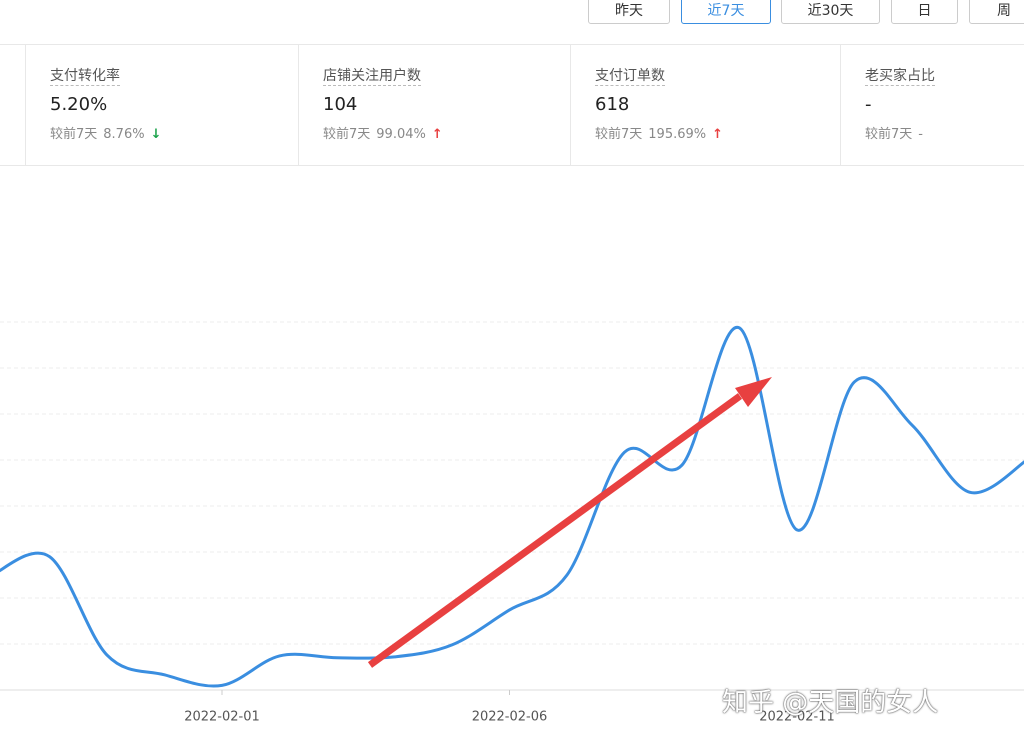  I want to click on metric-value: 5.20%, so click(79, 104).